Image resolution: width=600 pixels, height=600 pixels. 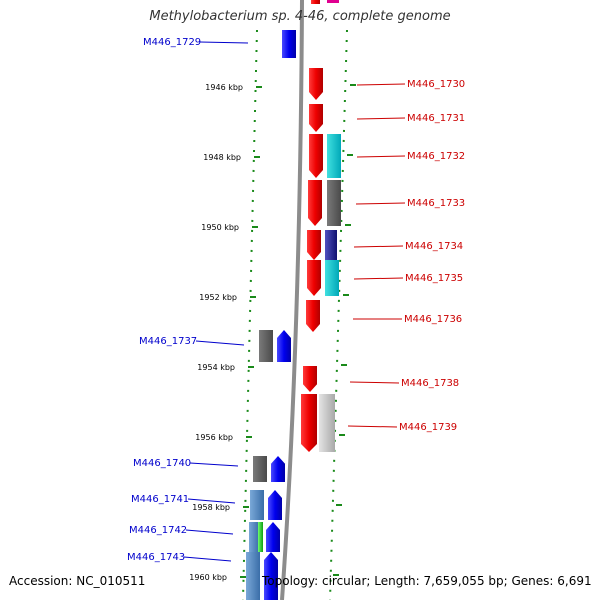 I want to click on tick-label: 1946 kbp, so click(x=224, y=87).